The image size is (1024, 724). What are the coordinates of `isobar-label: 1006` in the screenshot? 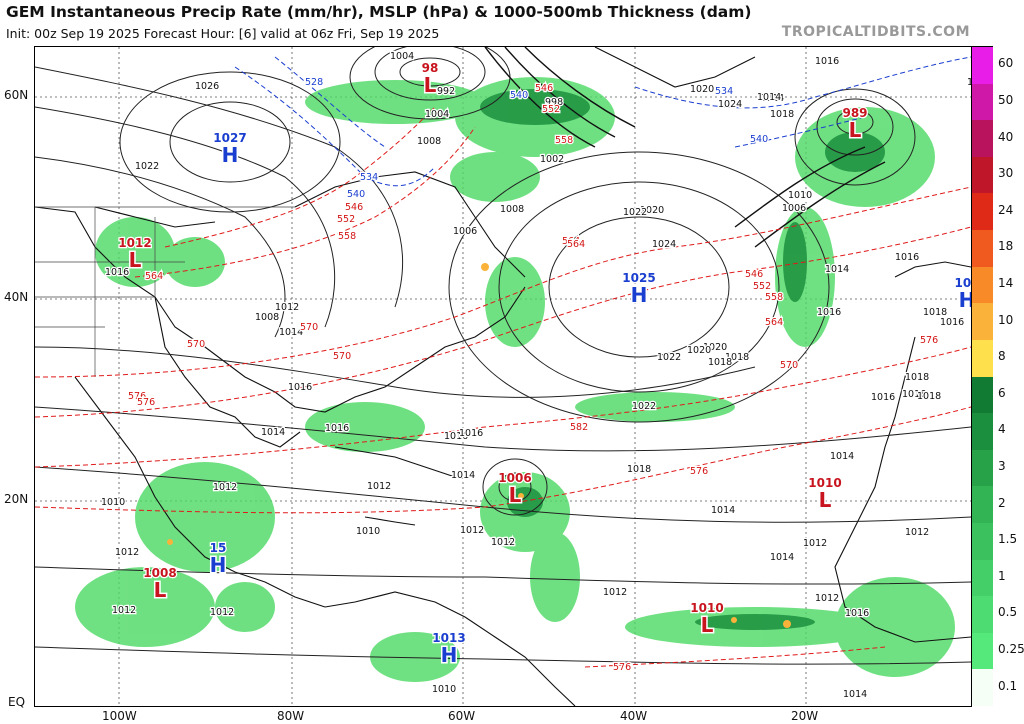 It's located at (794, 208).